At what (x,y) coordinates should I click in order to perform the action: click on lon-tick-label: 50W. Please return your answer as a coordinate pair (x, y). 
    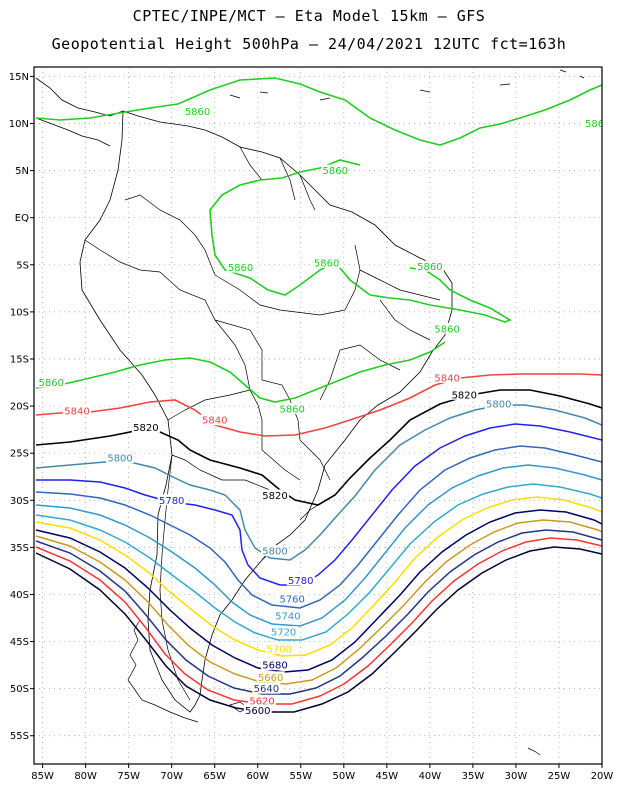
    Looking at the image, I should click on (344, 776).